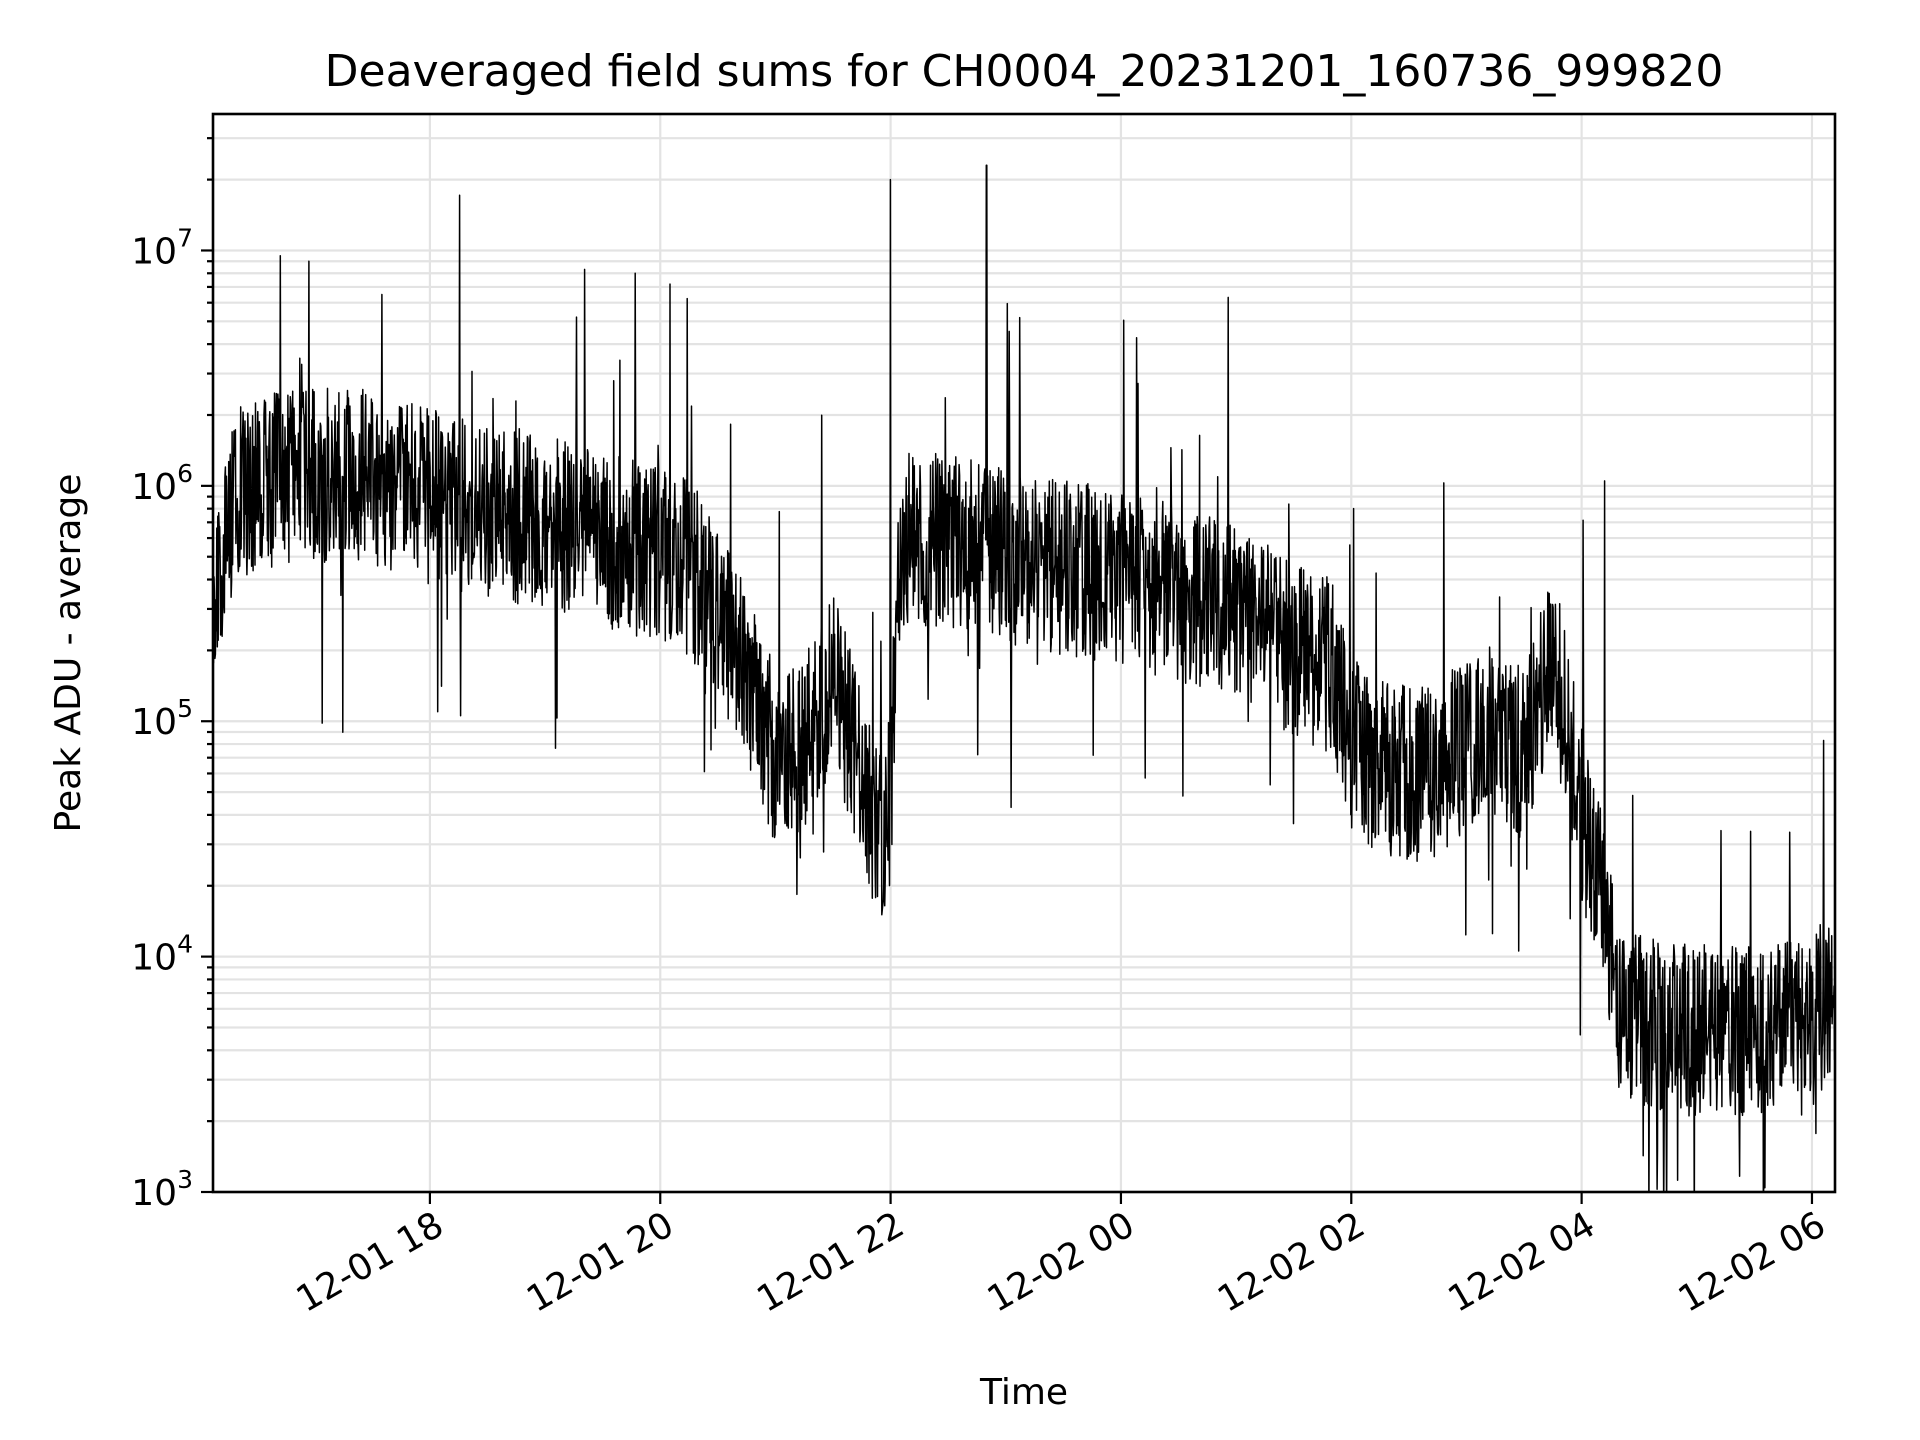 The height and width of the screenshot is (1440, 1920). Describe the element at coordinates (172, 675) in the screenshot. I see `y-axis-ticks: 10³ 10⁴ 10⁵ 10⁶ 10⁷` at that location.